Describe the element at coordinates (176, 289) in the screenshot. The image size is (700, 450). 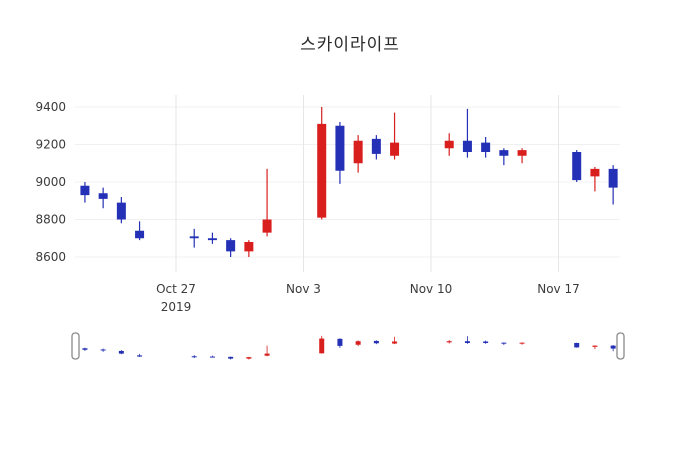
I see `x-axis-tick-label: Oct 27` at that location.